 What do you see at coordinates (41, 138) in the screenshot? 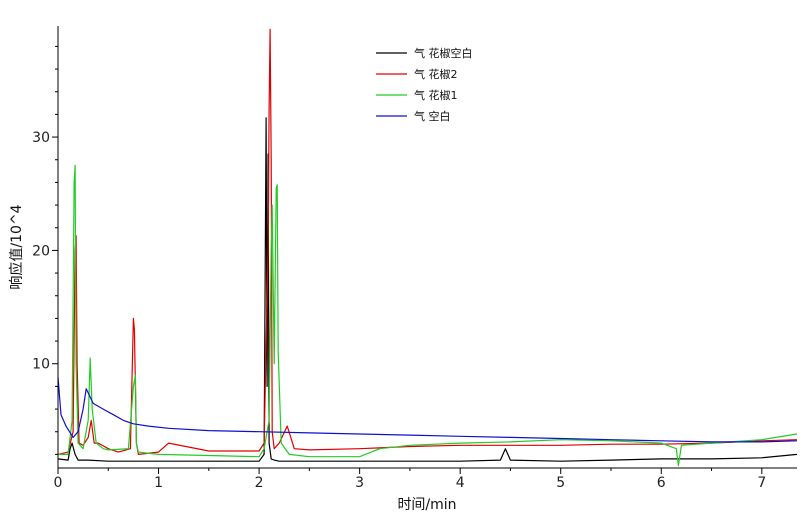
I see `y-tick-label: 30` at bounding box center [41, 138].